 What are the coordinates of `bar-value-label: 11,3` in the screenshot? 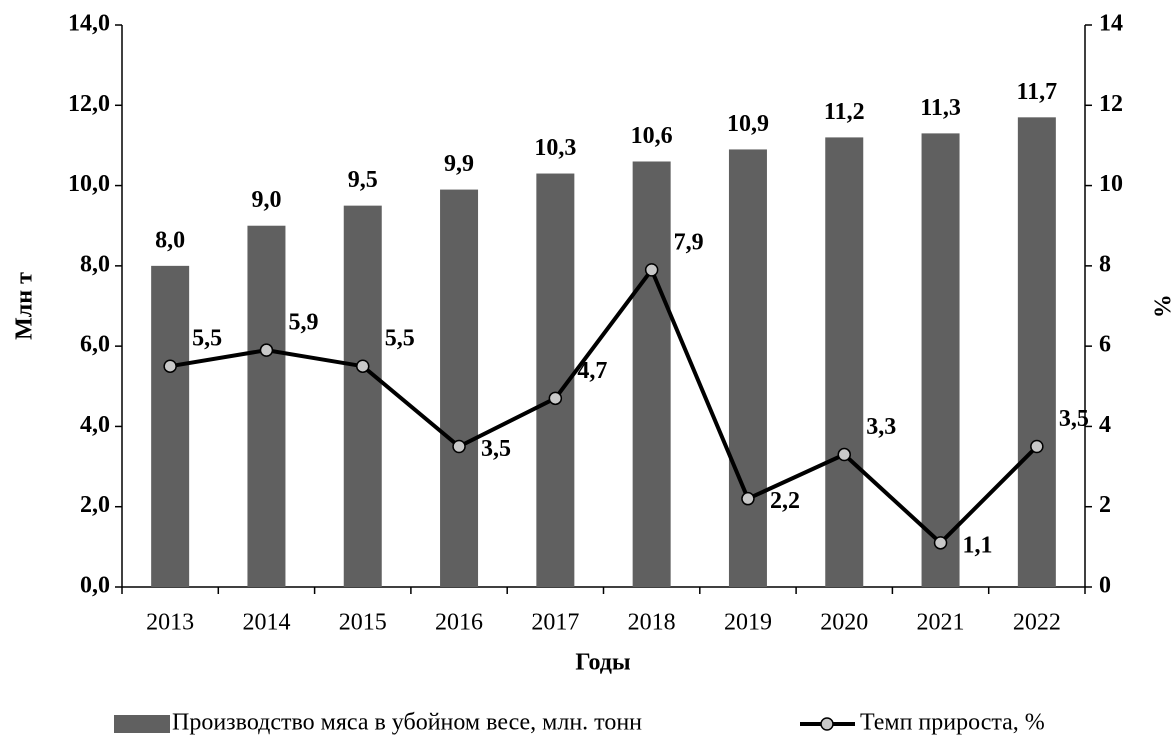 It's located at (940, 108).